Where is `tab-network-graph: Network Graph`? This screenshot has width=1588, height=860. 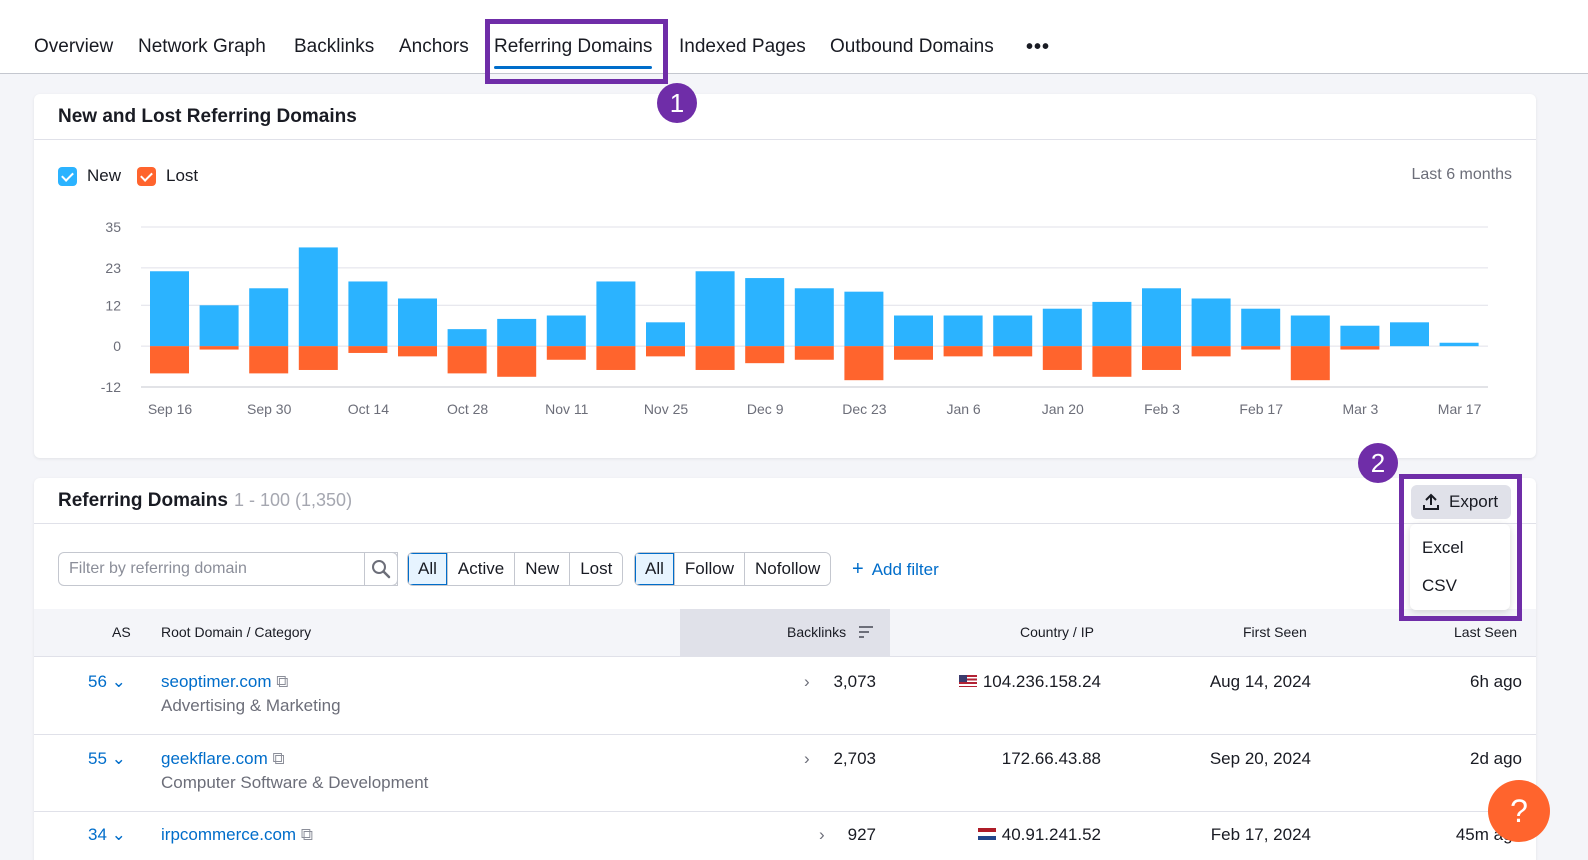
tab-network-graph: Network Graph is located at coordinates (202, 46).